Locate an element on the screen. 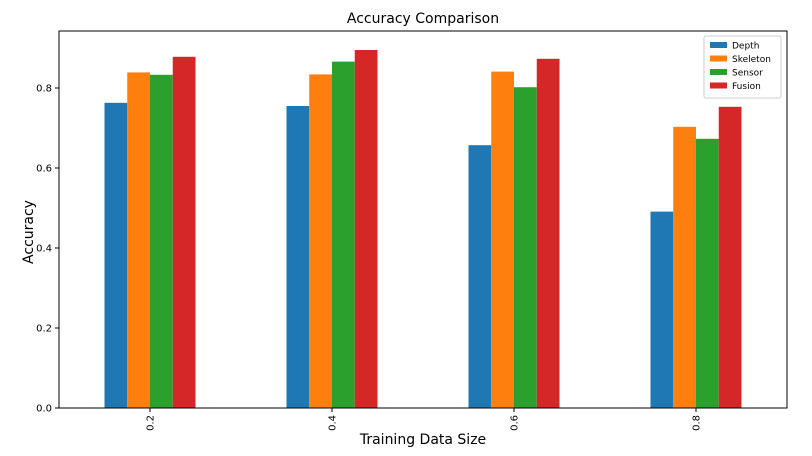 The image size is (812, 456). bar-depth-0.8 is located at coordinates (662, 309).